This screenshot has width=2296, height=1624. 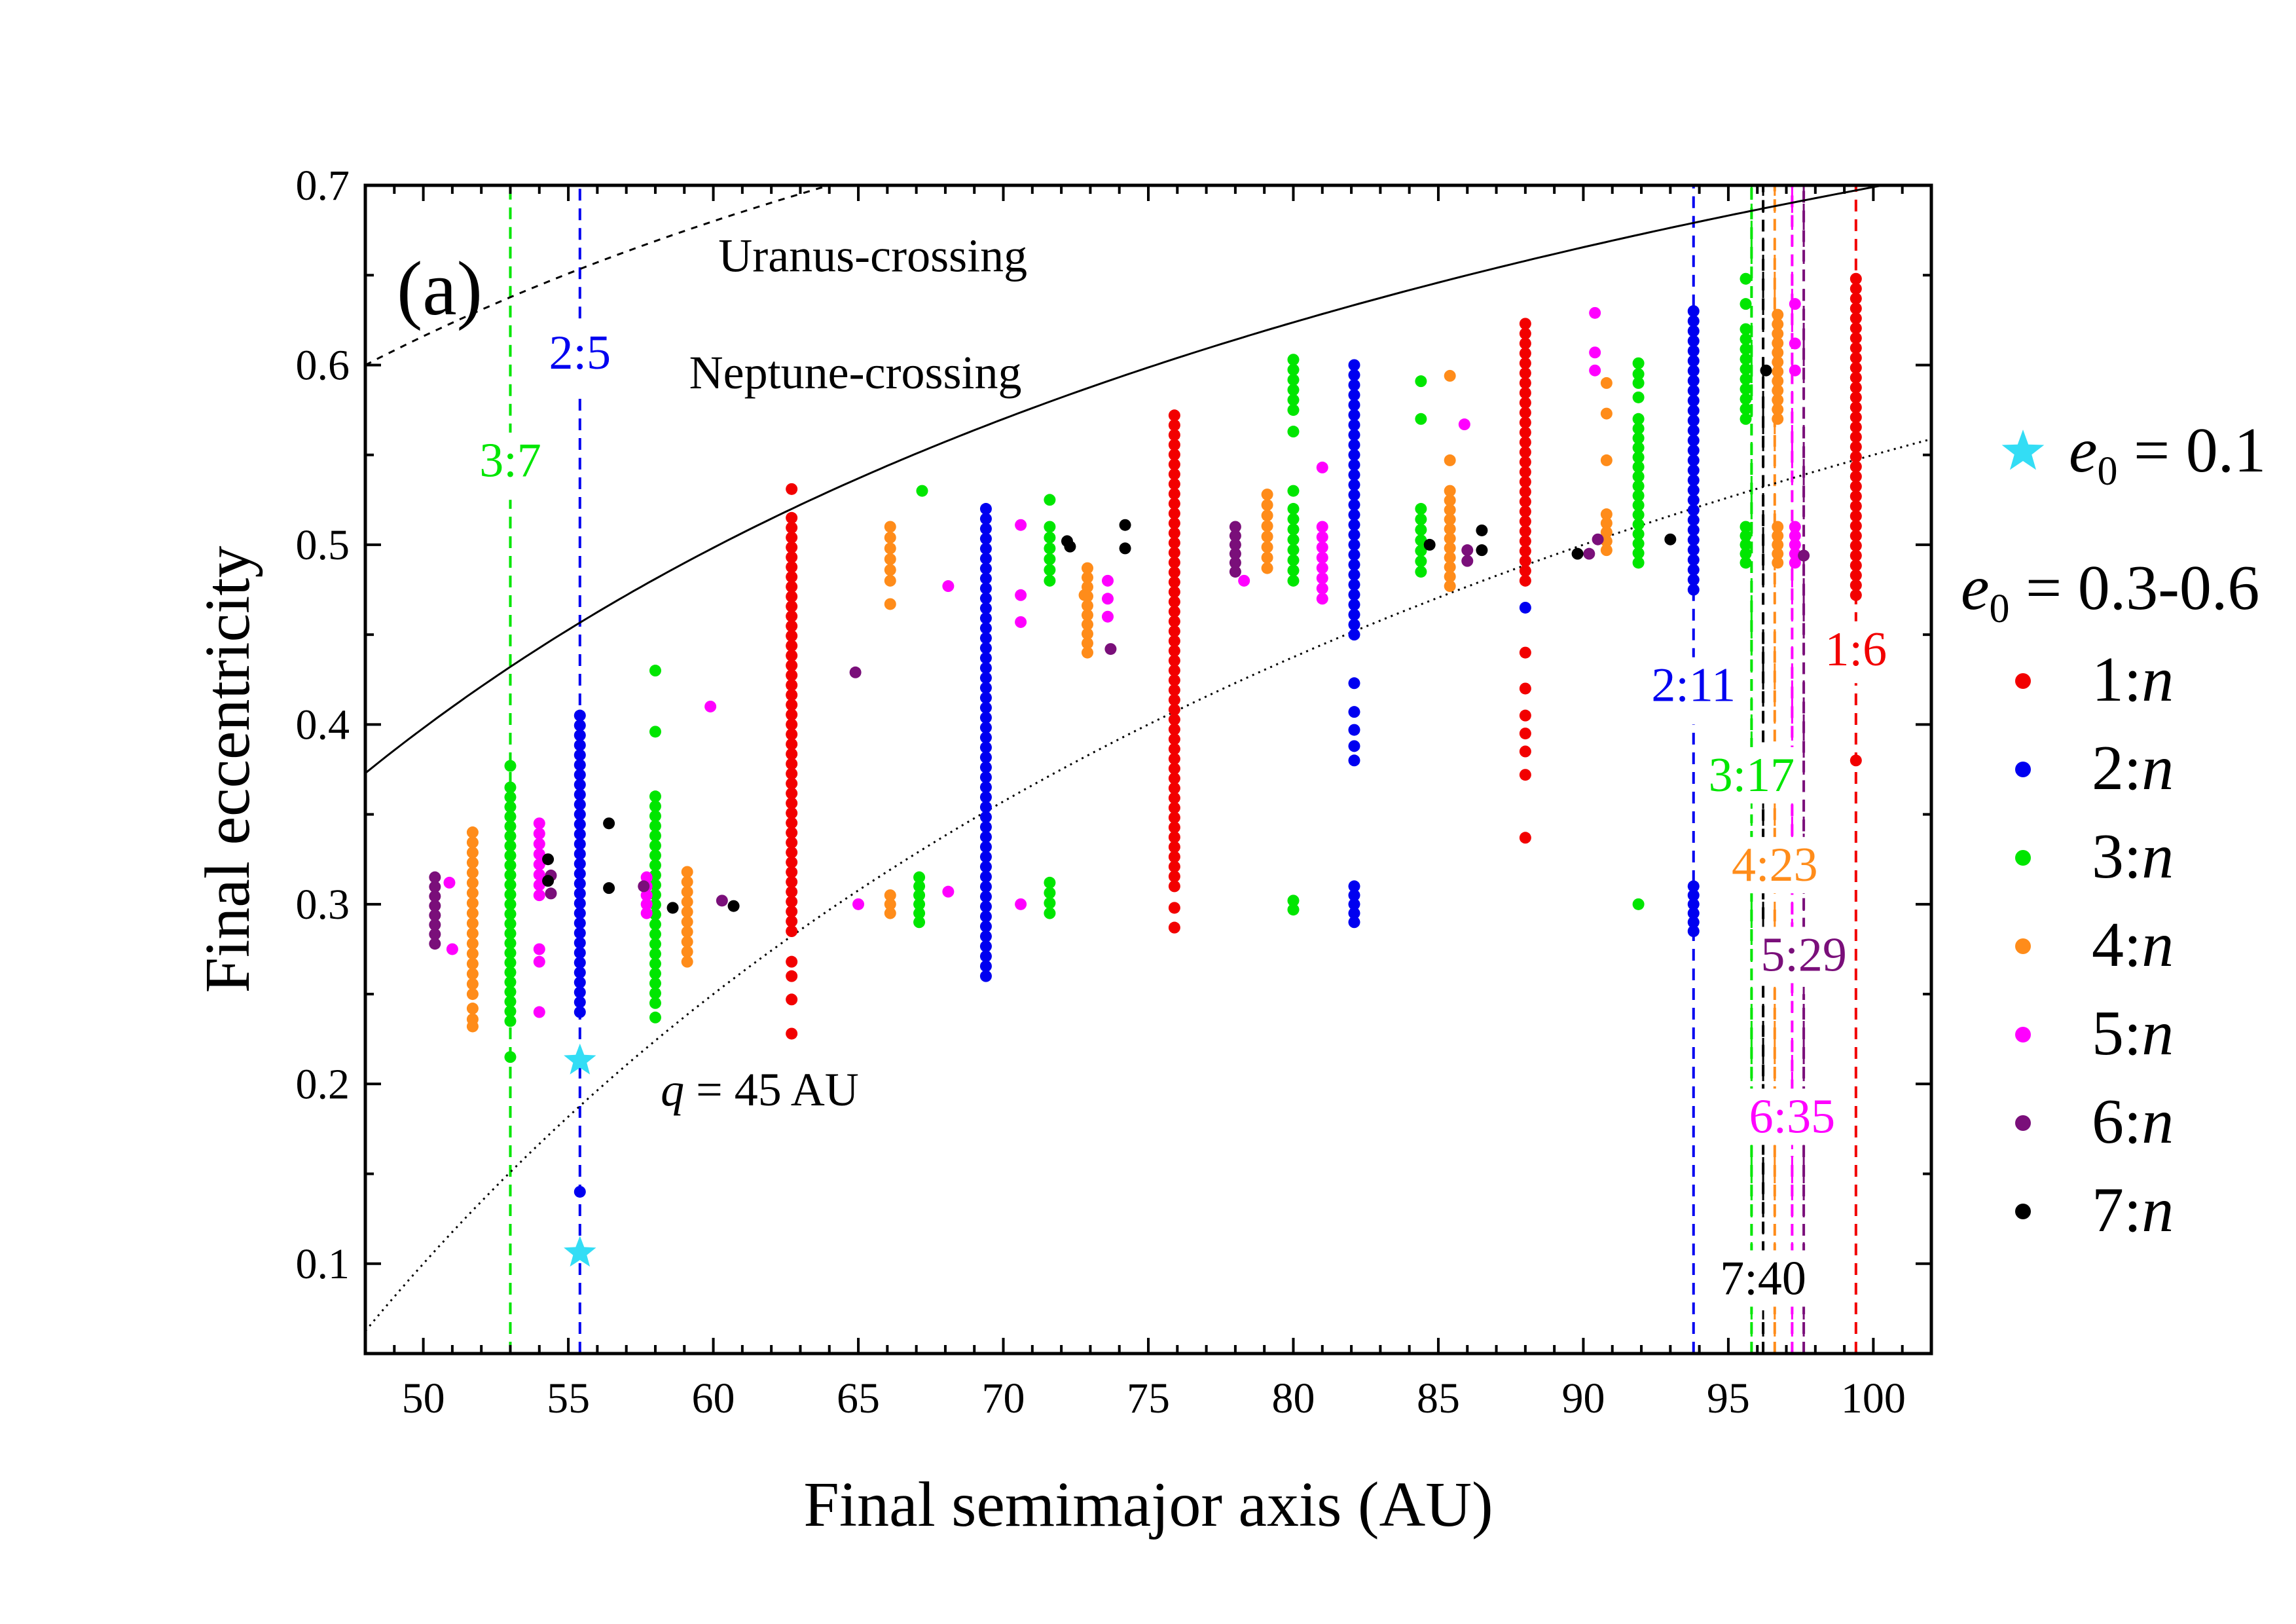 What do you see at coordinates (2133, 768) in the screenshot?
I see `legend-label: 2:n` at bounding box center [2133, 768].